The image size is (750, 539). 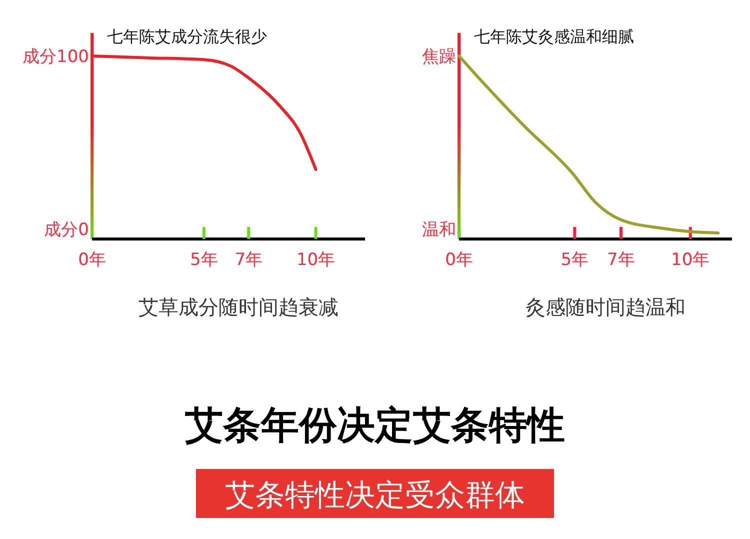 What do you see at coordinates (375, 425) in the screenshot?
I see `text: 艾条年份决定艾条特性` at bounding box center [375, 425].